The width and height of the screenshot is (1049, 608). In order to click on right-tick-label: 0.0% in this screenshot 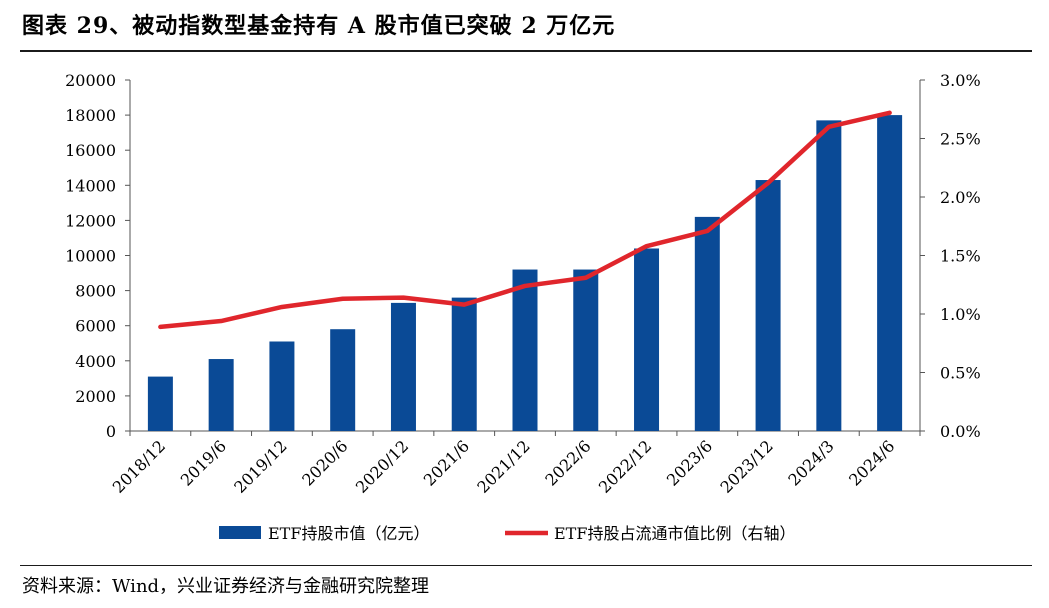, I will do `click(960, 431)`.